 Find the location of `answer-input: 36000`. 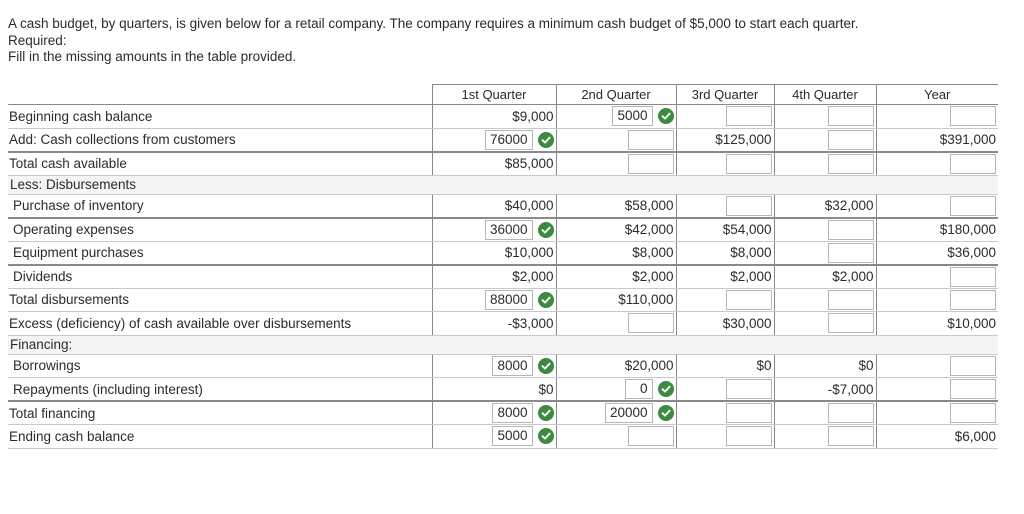

answer-input: 36000 is located at coordinates (508, 229).